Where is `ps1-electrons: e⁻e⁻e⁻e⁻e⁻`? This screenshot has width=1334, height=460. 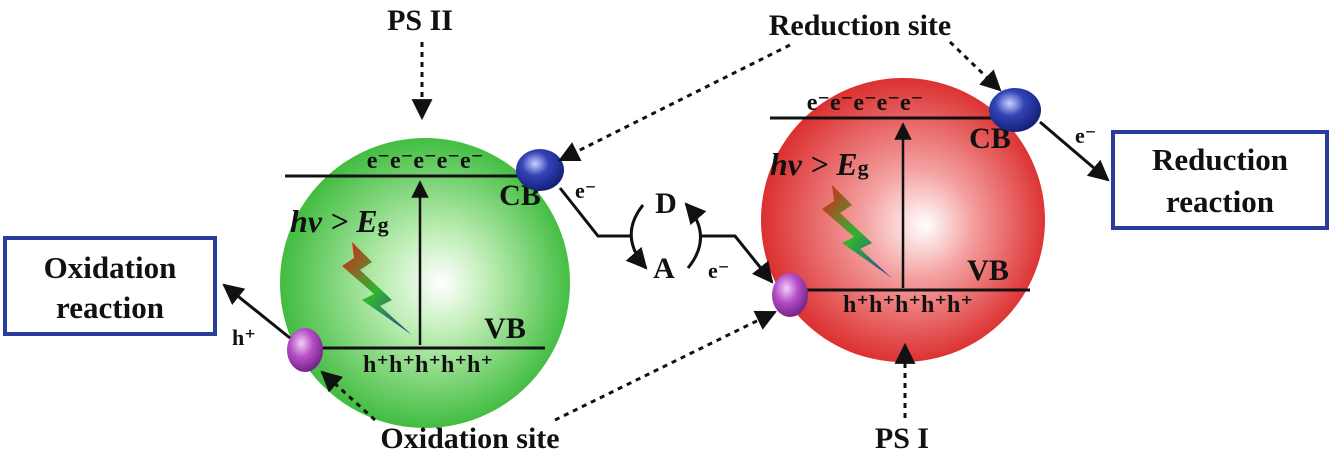 ps1-electrons: e⁻e⁻e⁻e⁻e⁻ is located at coordinates (865, 103).